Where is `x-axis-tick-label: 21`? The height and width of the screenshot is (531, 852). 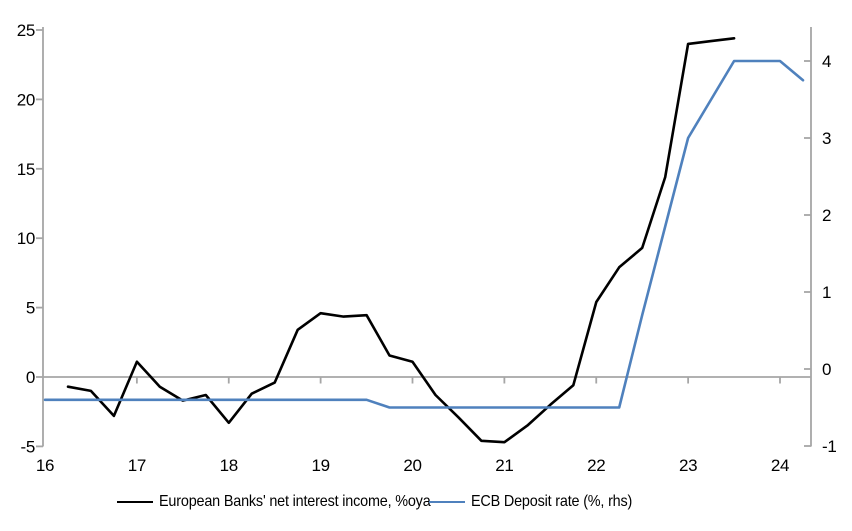 x-axis-tick-label: 21 is located at coordinates (504, 465).